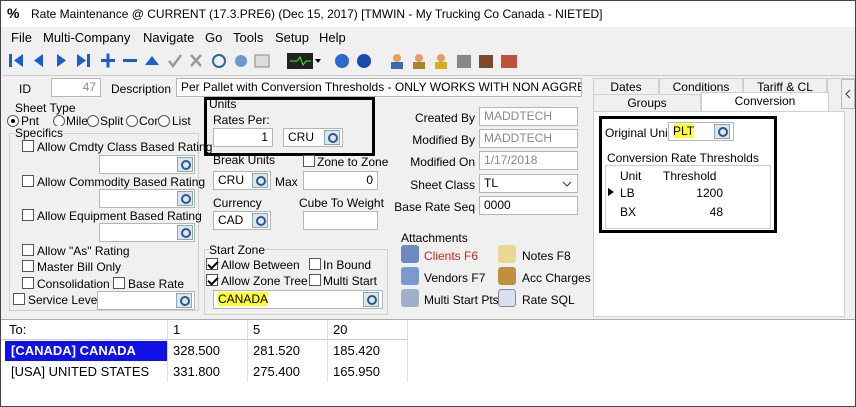  What do you see at coordinates (444, 118) in the screenshot?
I see `info-label: Created By` at bounding box center [444, 118].